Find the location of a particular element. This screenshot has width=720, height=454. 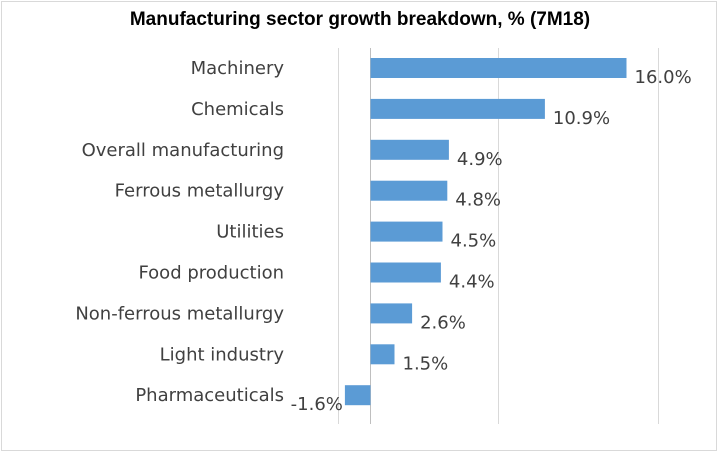

data-label-3: 4.8% is located at coordinates (478, 200).